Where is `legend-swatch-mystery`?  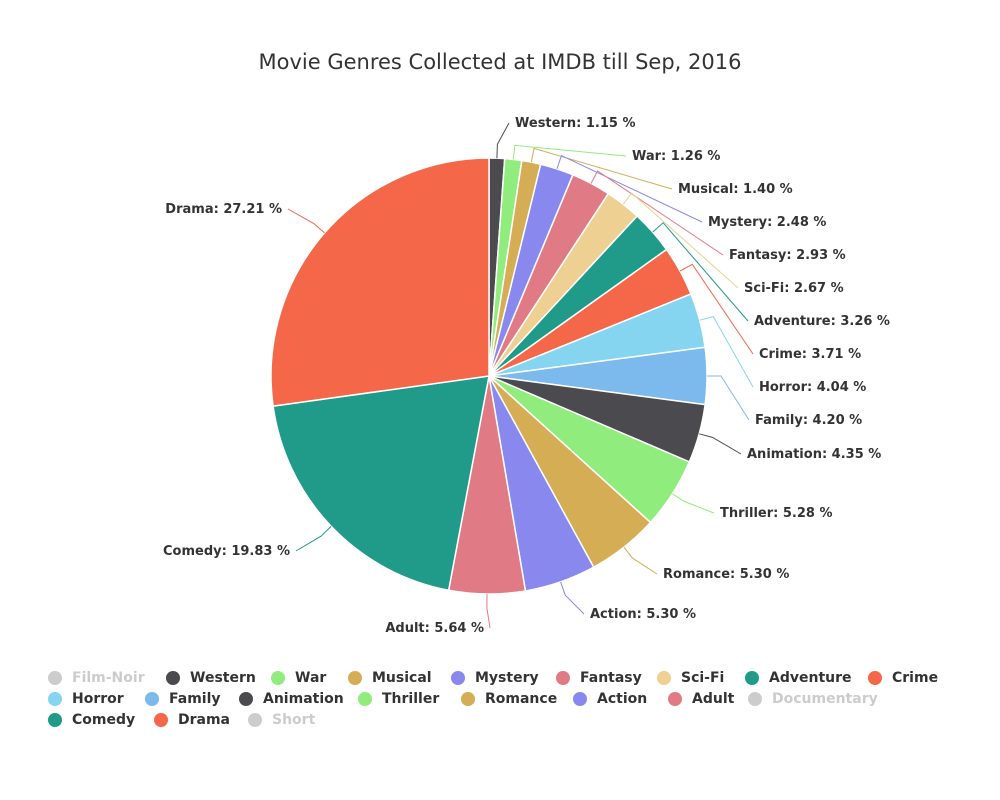
legend-swatch-mystery is located at coordinates (458, 678).